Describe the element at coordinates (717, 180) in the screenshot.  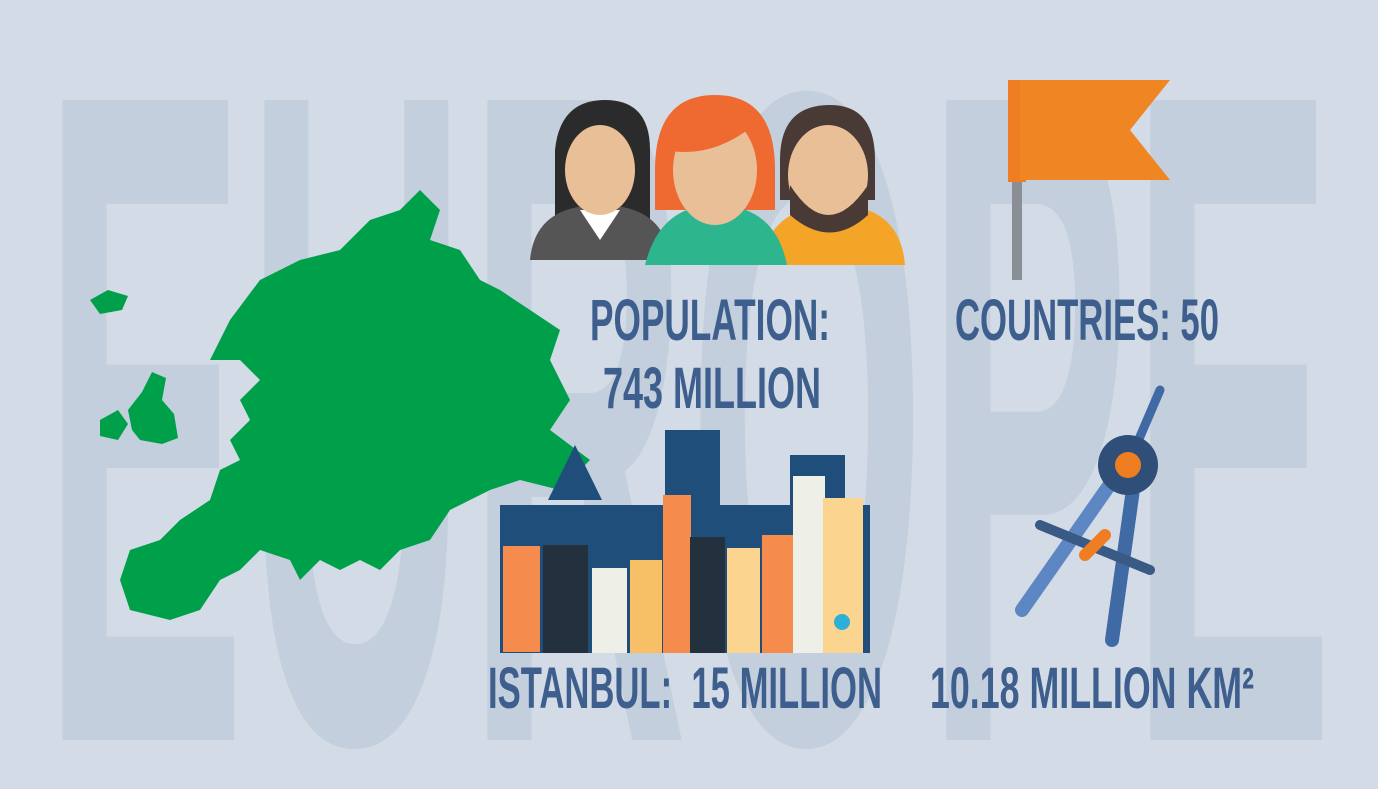
I see `people-icon` at that location.